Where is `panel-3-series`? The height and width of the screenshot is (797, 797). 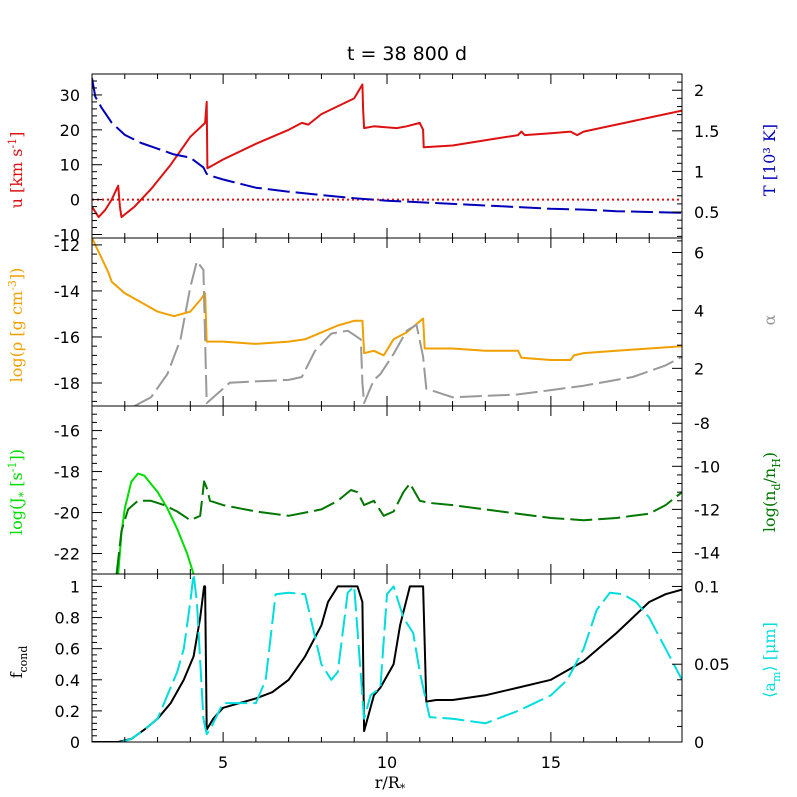 panel-3-series is located at coordinates (398, 523).